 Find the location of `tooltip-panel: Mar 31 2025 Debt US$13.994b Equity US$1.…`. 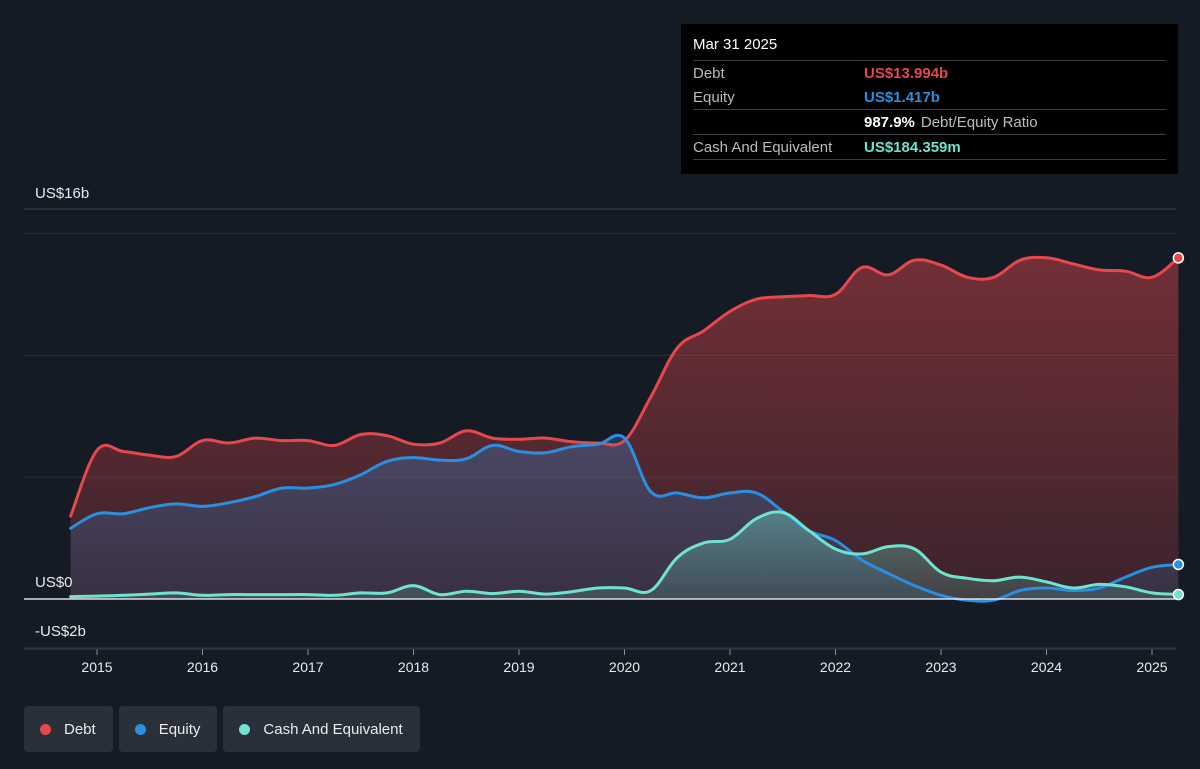

tooltip-panel: Mar 31 2025 Debt US$13.994b Equity US$1.… is located at coordinates (929, 99).